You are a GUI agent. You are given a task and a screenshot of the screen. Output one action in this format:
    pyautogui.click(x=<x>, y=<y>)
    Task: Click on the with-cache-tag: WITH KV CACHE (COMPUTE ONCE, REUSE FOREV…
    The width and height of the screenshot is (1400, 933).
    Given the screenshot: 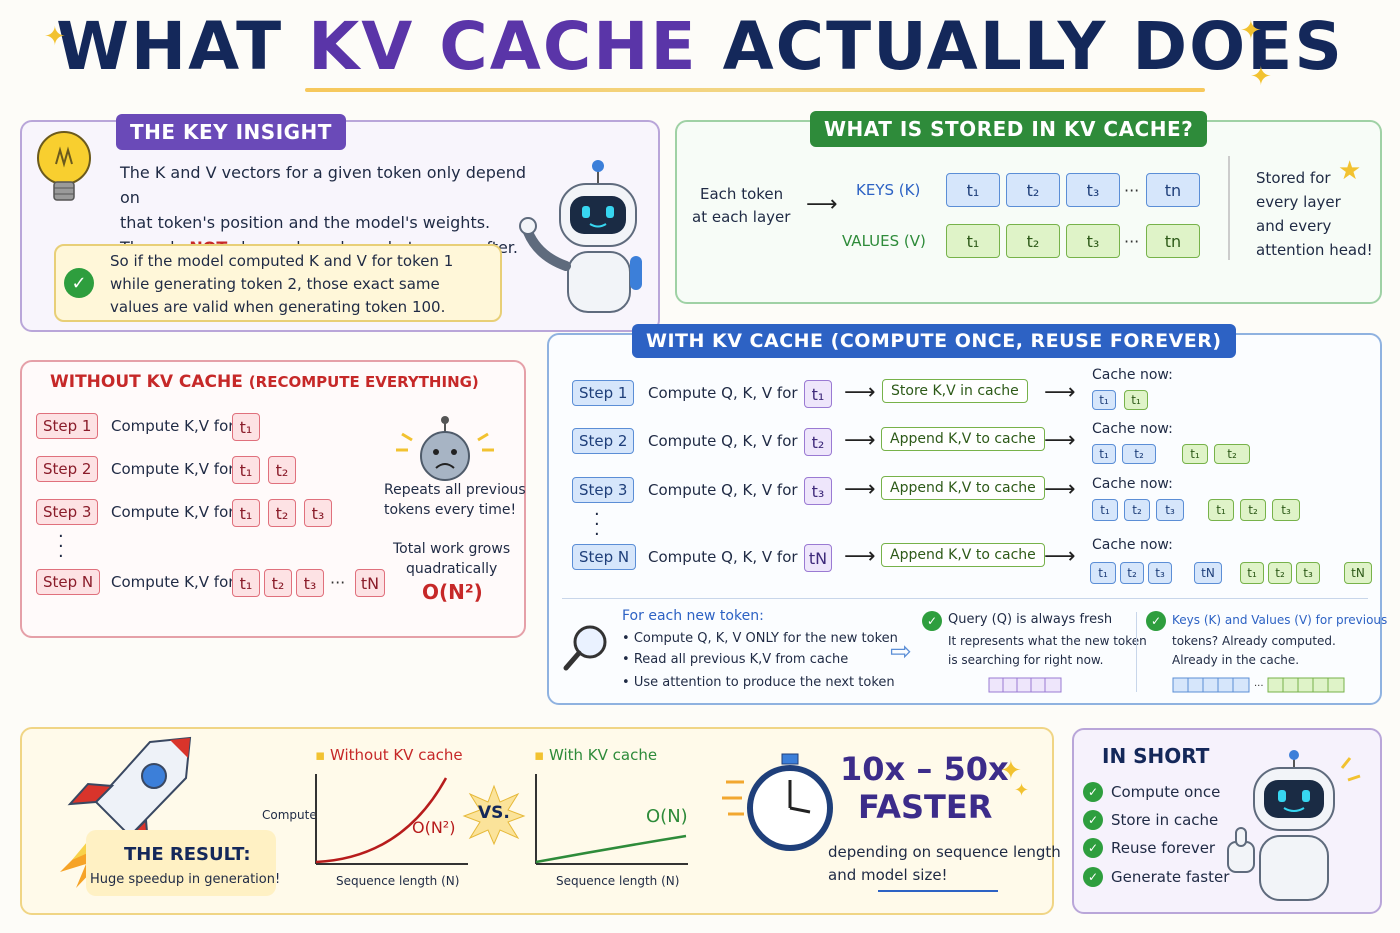 What is the action you would take?
    pyautogui.click(x=934, y=341)
    